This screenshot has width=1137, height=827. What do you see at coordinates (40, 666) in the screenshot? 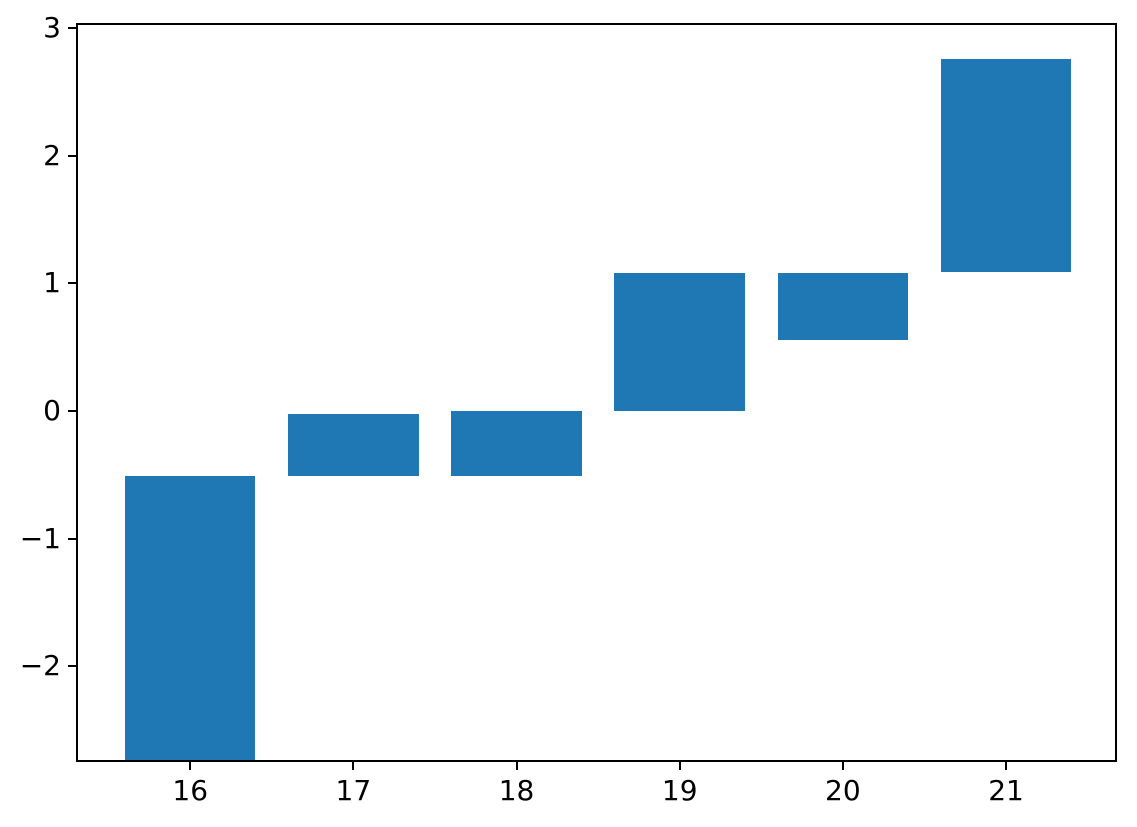
I see `y-tick-label-−2: −2` at bounding box center [40, 666].